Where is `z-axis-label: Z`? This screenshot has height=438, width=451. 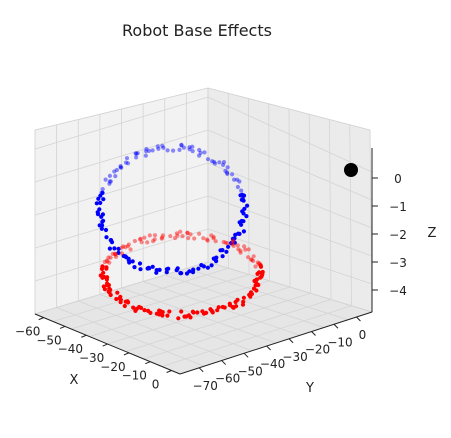 z-axis-label: Z is located at coordinates (432, 233).